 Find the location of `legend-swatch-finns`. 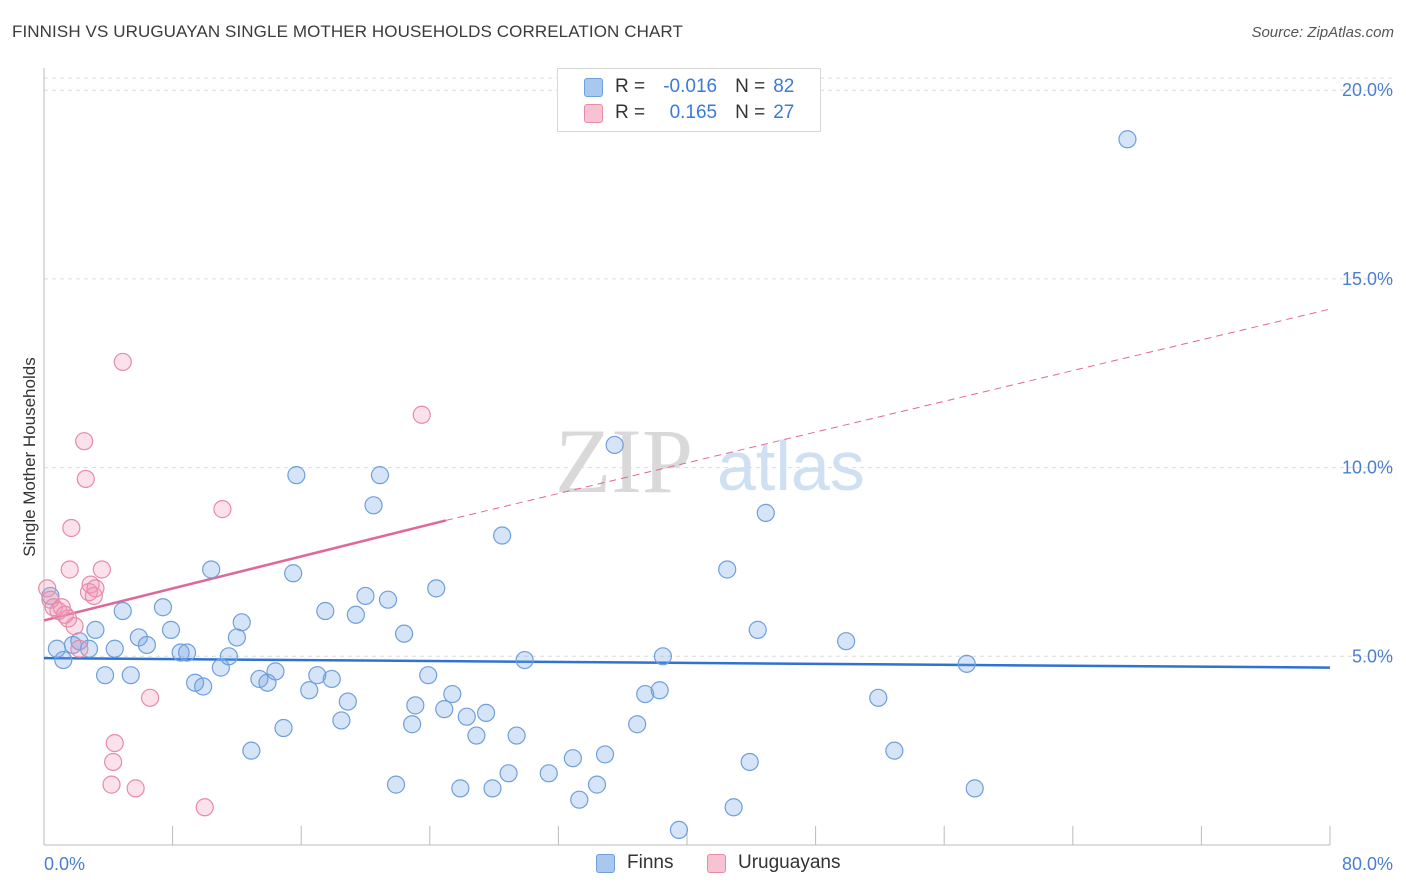

legend-swatch-finns is located at coordinates (593, 87).